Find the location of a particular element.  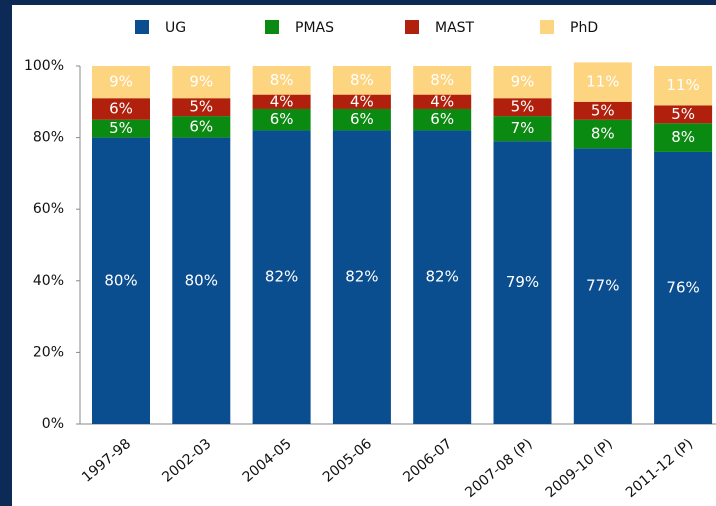

data-label: 79% is located at coordinates (522, 282).